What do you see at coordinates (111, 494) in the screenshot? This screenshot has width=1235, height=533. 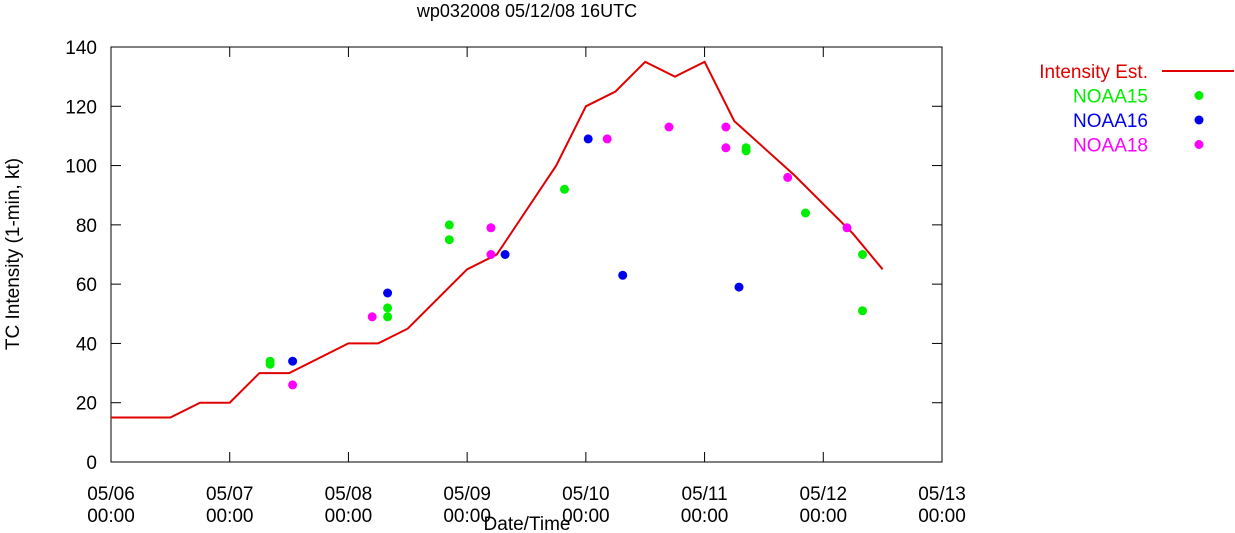 I see `x-tick-label-date: 05/06` at bounding box center [111, 494].